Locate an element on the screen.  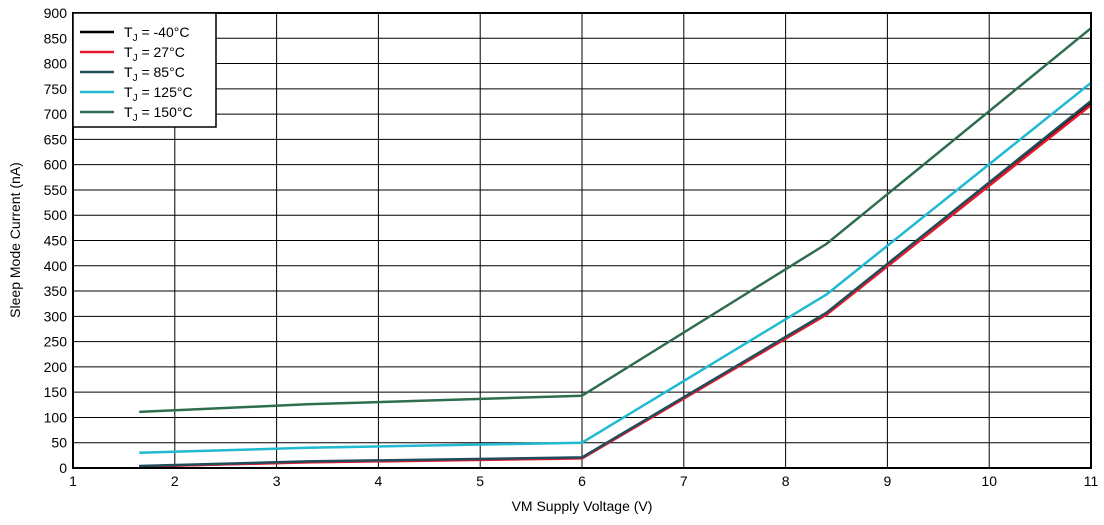
x-tick-label: 4 is located at coordinates (379, 481).